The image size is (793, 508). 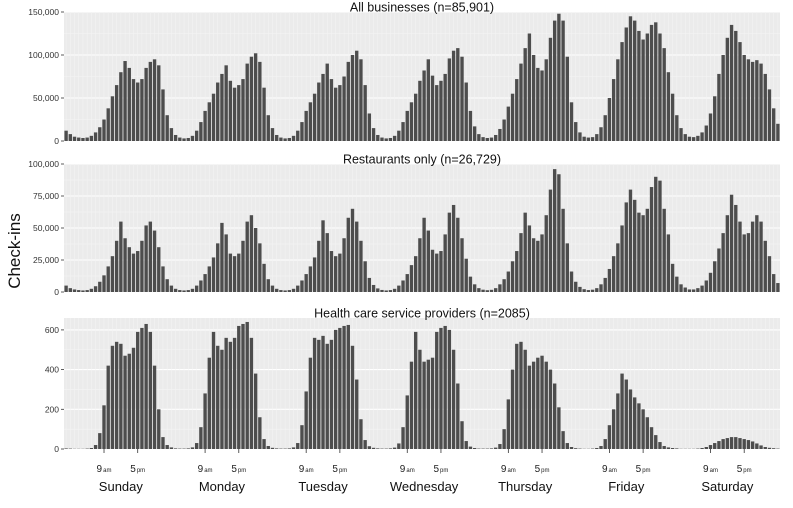 What do you see at coordinates (46, 228) in the screenshot?
I see `y-tick-label: 50,000` at bounding box center [46, 228].